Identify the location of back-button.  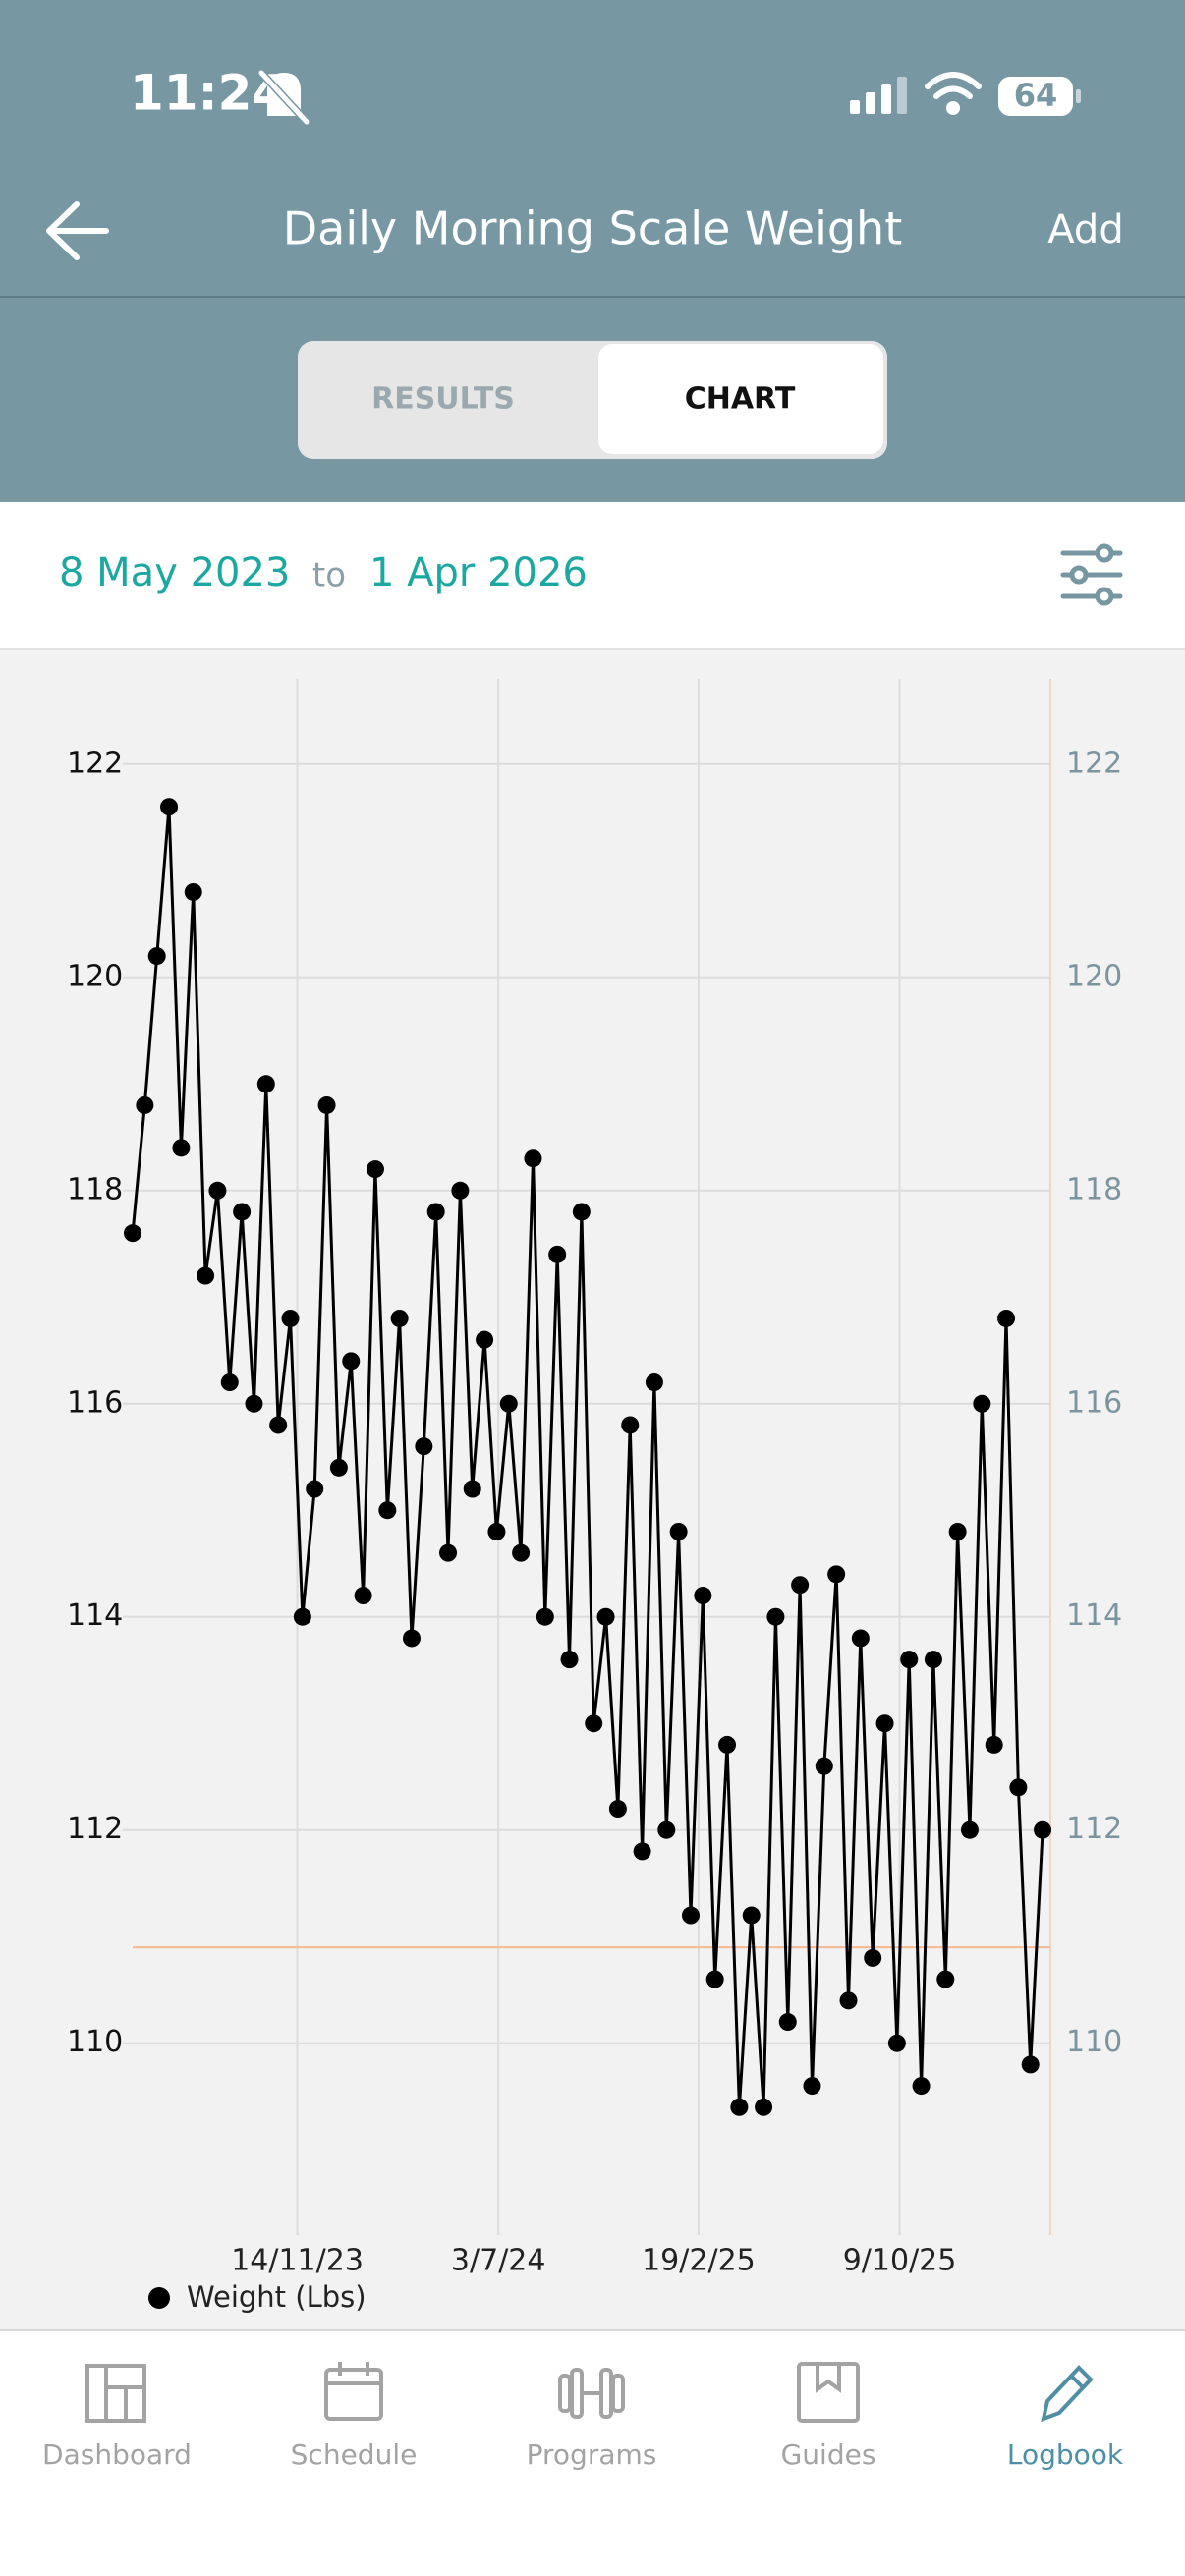
(77, 230).